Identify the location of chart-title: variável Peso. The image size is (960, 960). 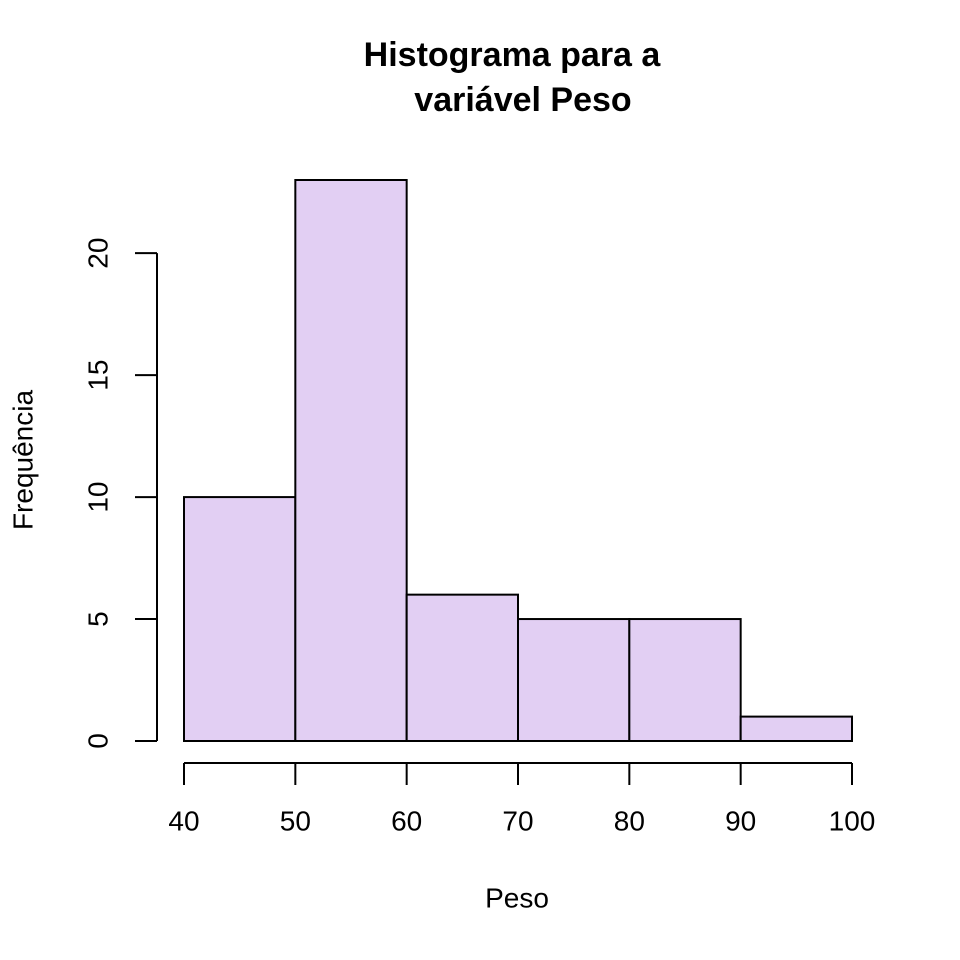
(522, 100).